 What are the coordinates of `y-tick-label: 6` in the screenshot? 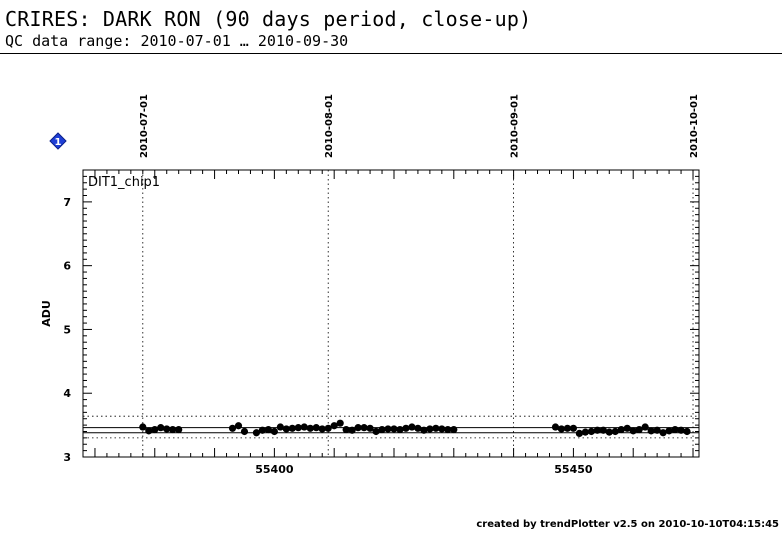 It's located at (67, 266).